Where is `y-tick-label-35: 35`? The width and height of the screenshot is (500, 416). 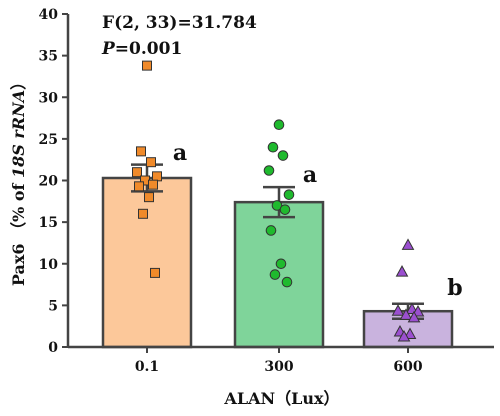
y-tick-label-35: 35 is located at coordinates (48, 57).